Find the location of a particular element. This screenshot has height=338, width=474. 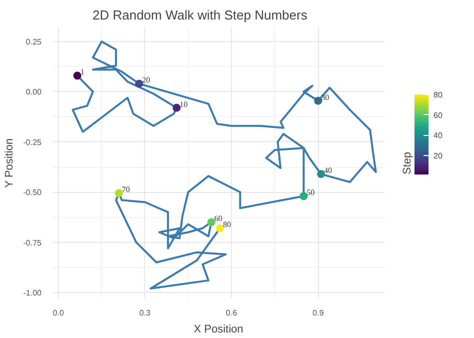

annotation: 40 is located at coordinates (328, 171).